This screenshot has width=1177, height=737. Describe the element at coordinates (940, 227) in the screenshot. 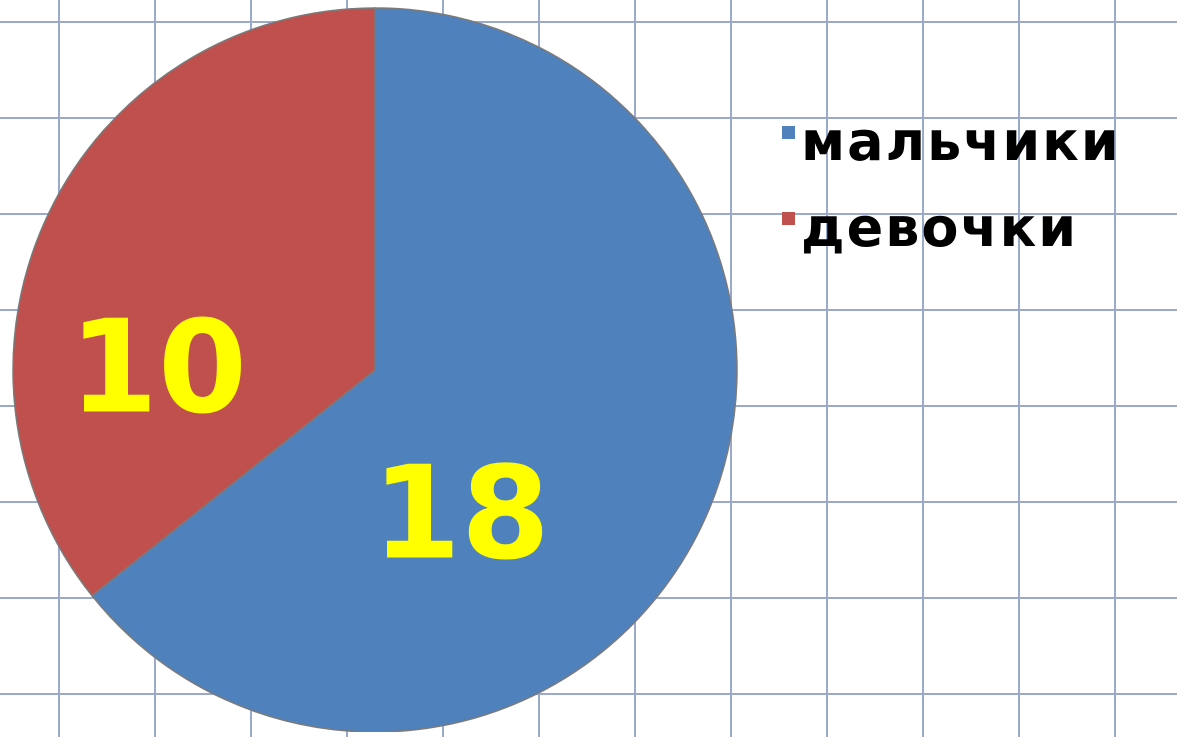

I see `legend-label-girls: девочки` at that location.